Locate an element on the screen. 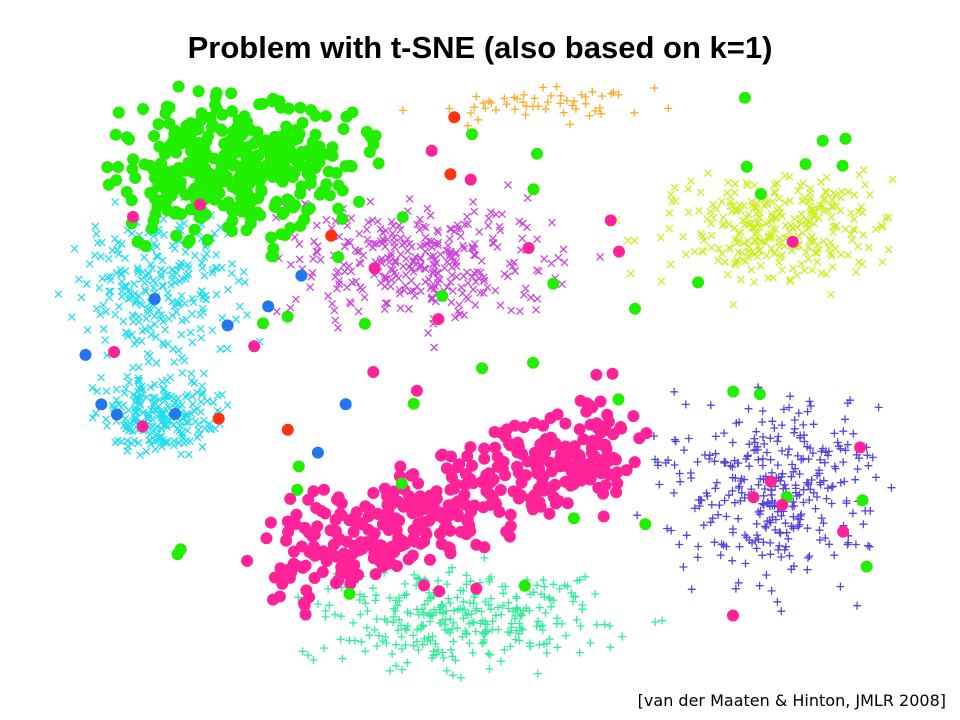  cluster-mint is located at coordinates (480, 618).